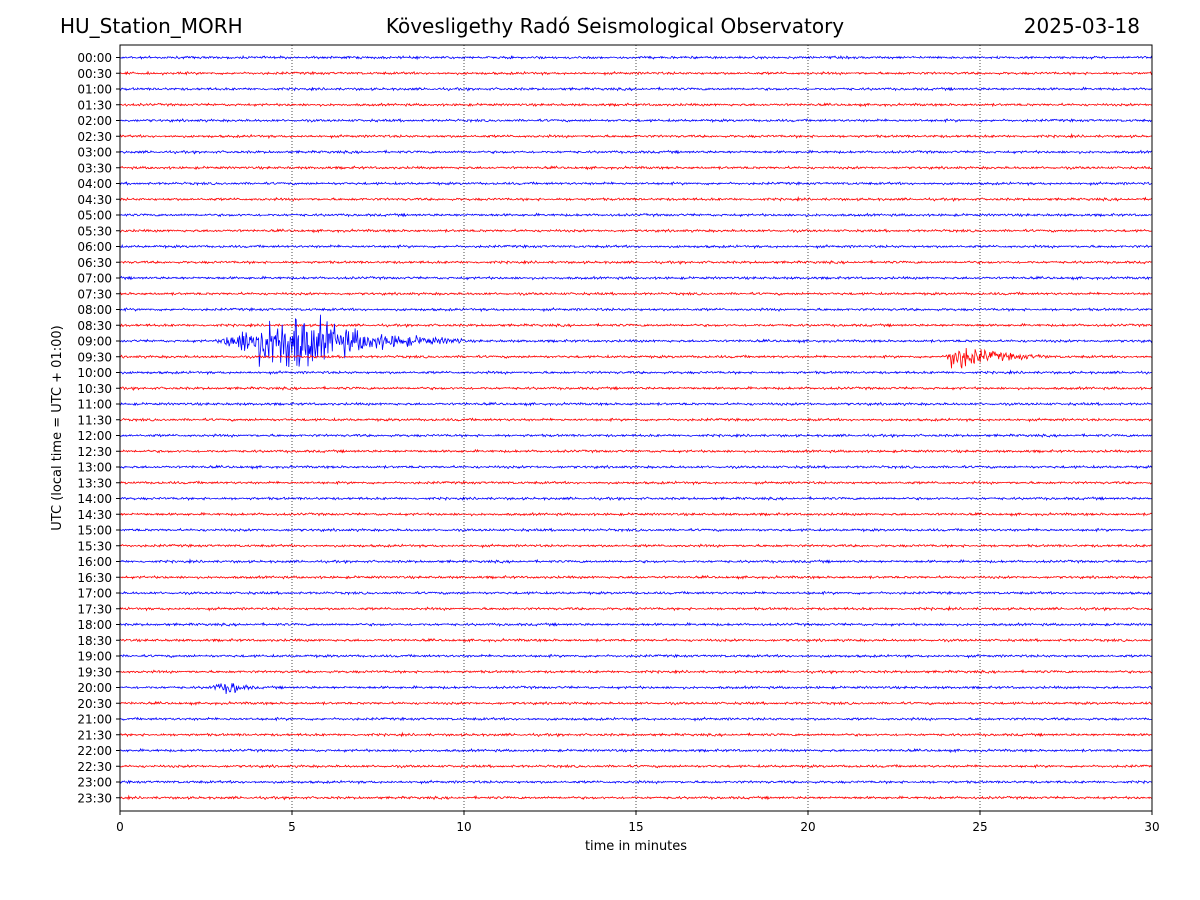 The image size is (1200, 900). Describe the element at coordinates (94, 184) in the screenshot. I see `y-tick-label: 04:00` at that location.